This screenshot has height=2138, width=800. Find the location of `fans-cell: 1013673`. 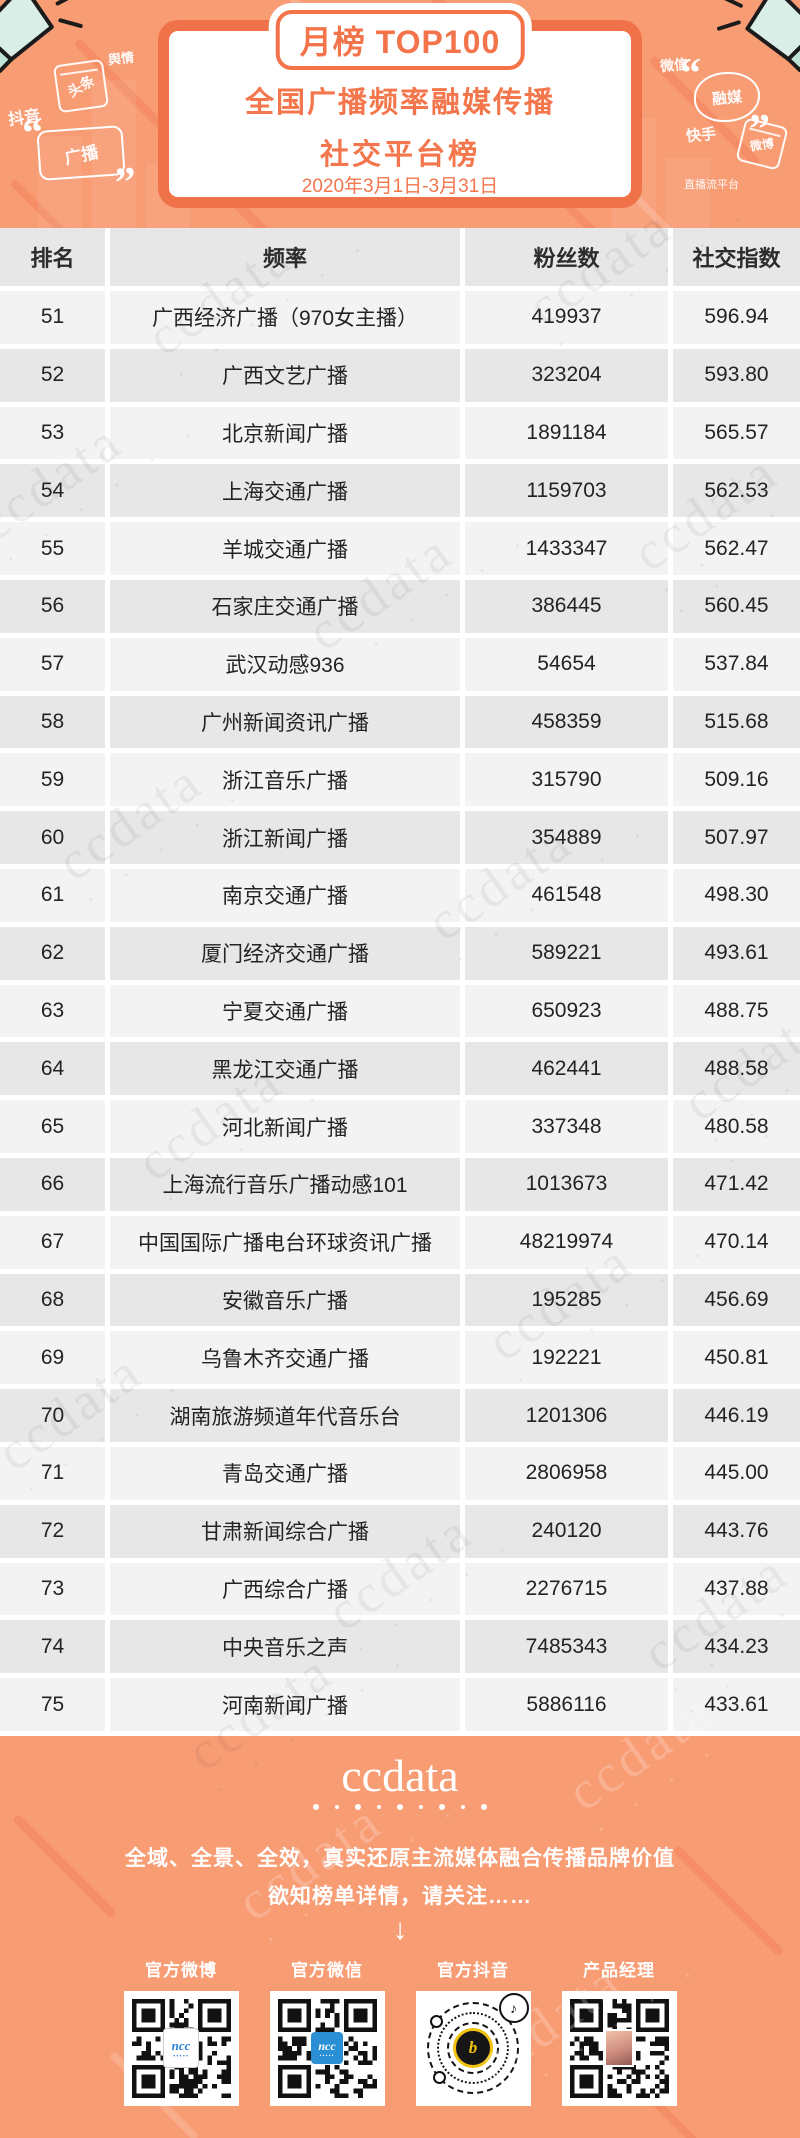

fans-cell: 1013673 is located at coordinates (566, 1184).